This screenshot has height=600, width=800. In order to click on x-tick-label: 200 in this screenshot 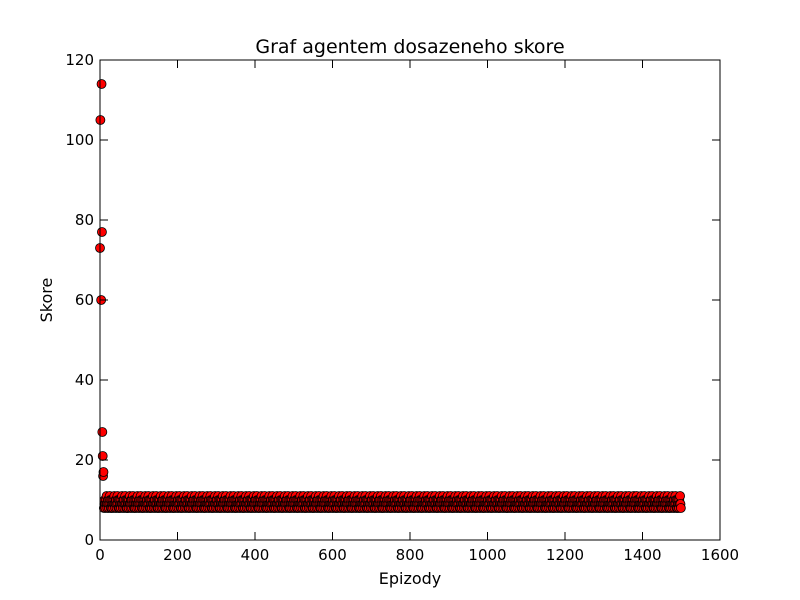, I will do `click(177, 555)`.